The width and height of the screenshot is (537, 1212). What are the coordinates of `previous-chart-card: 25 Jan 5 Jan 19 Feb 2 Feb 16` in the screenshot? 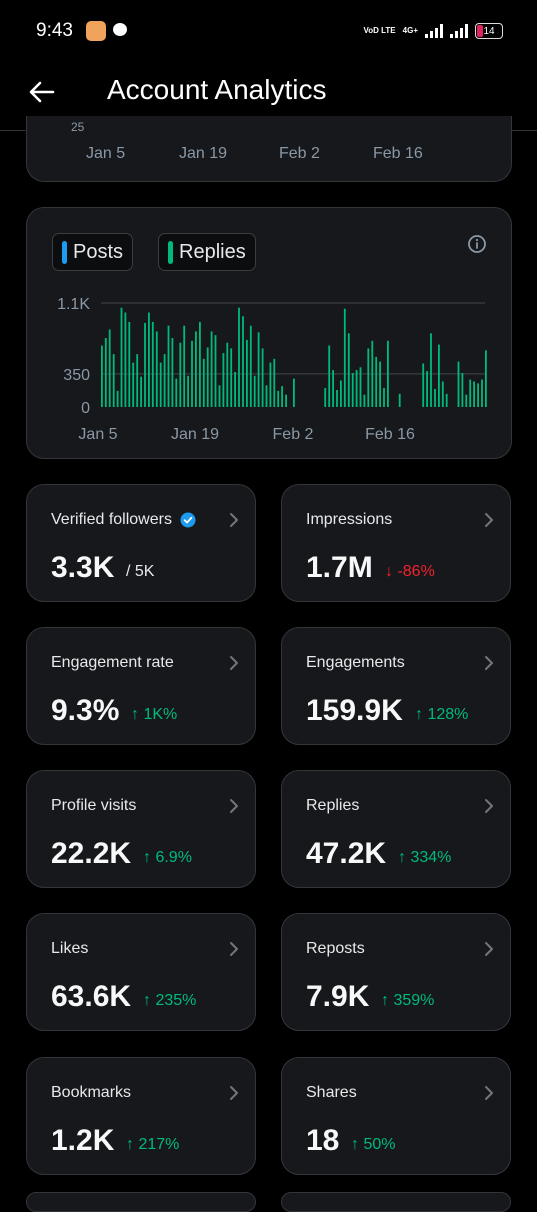 It's located at (269, 149).